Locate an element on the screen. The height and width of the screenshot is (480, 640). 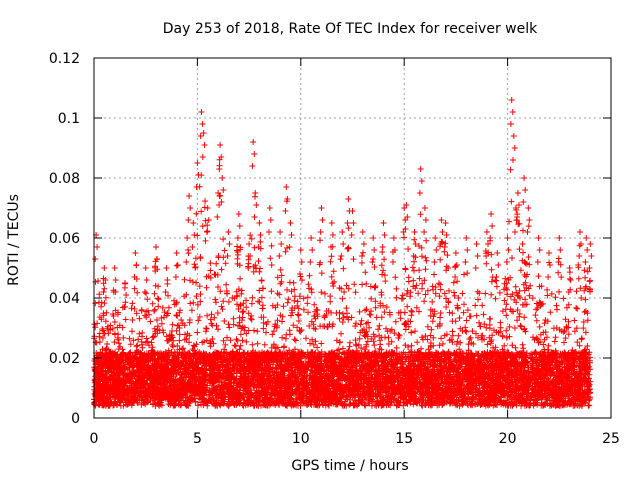
x-tick-label: 0 is located at coordinates (94, 439).